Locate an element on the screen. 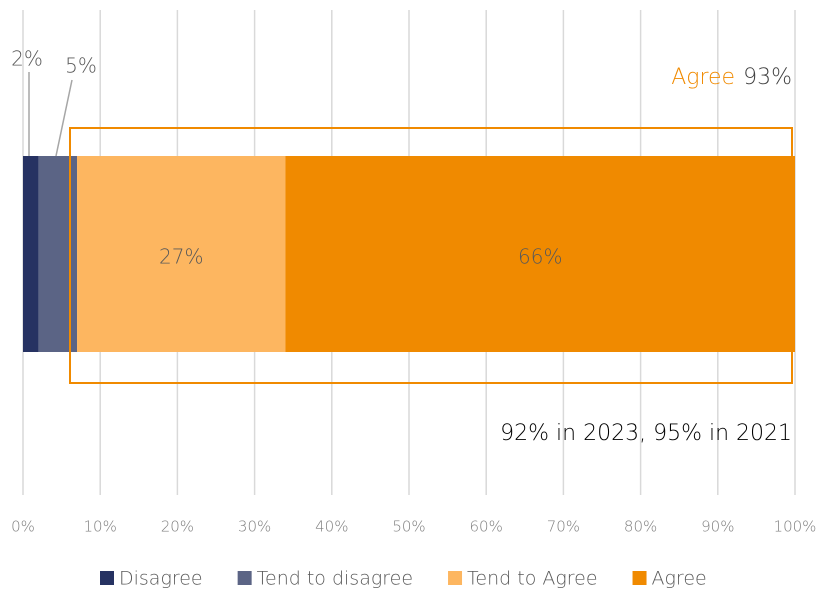  agree-total: Agree 93% is located at coordinates (731, 77).